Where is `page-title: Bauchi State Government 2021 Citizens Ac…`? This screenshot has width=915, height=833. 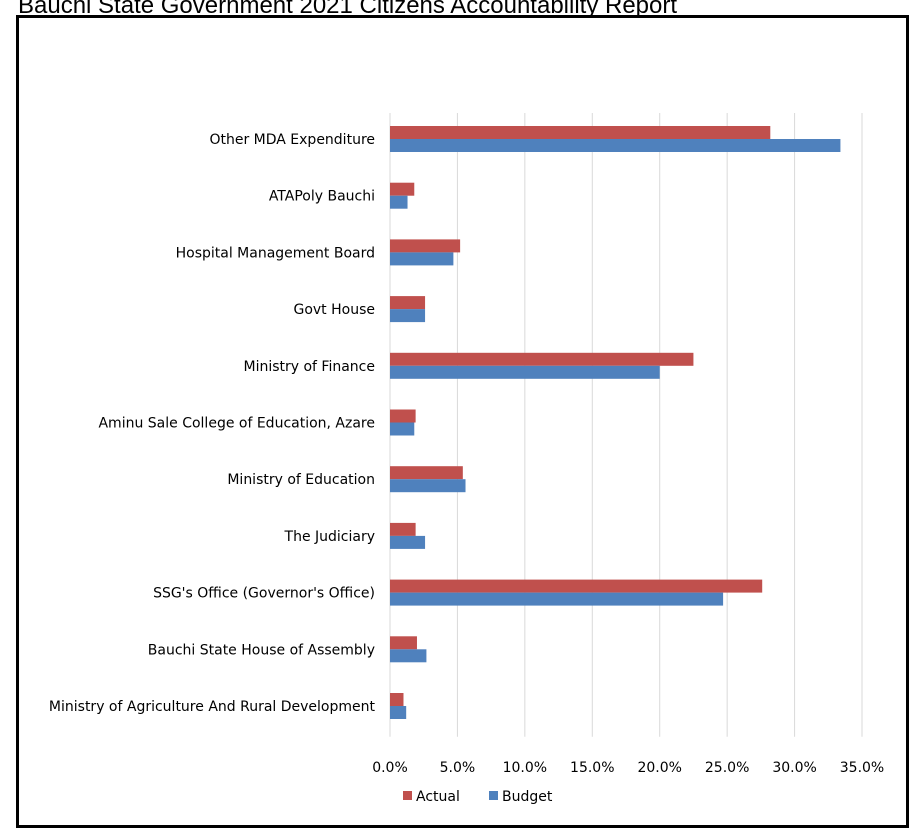 page-title: Bauchi State Government 2021 Citizens Ac… is located at coordinates (348, 9).